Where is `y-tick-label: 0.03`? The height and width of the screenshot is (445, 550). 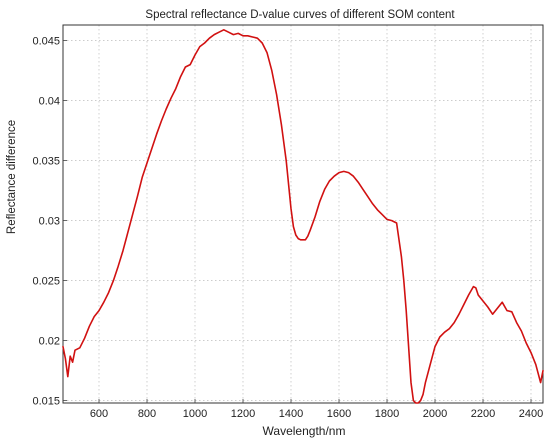
y-tick-label: 0.03 is located at coordinates (49, 222).